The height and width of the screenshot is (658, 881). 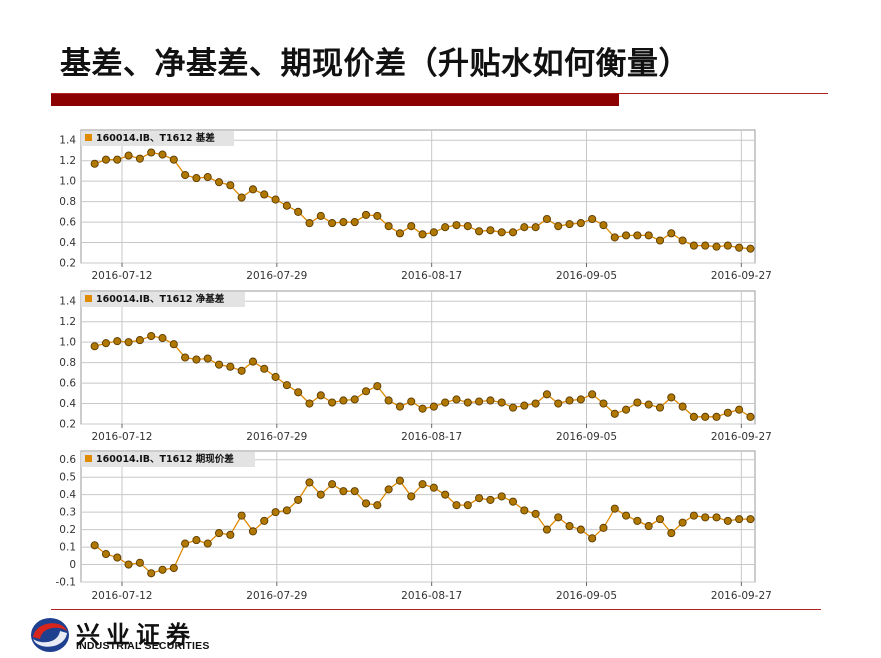 I want to click on y-tick-label: 0.2, so click(x=67, y=264).